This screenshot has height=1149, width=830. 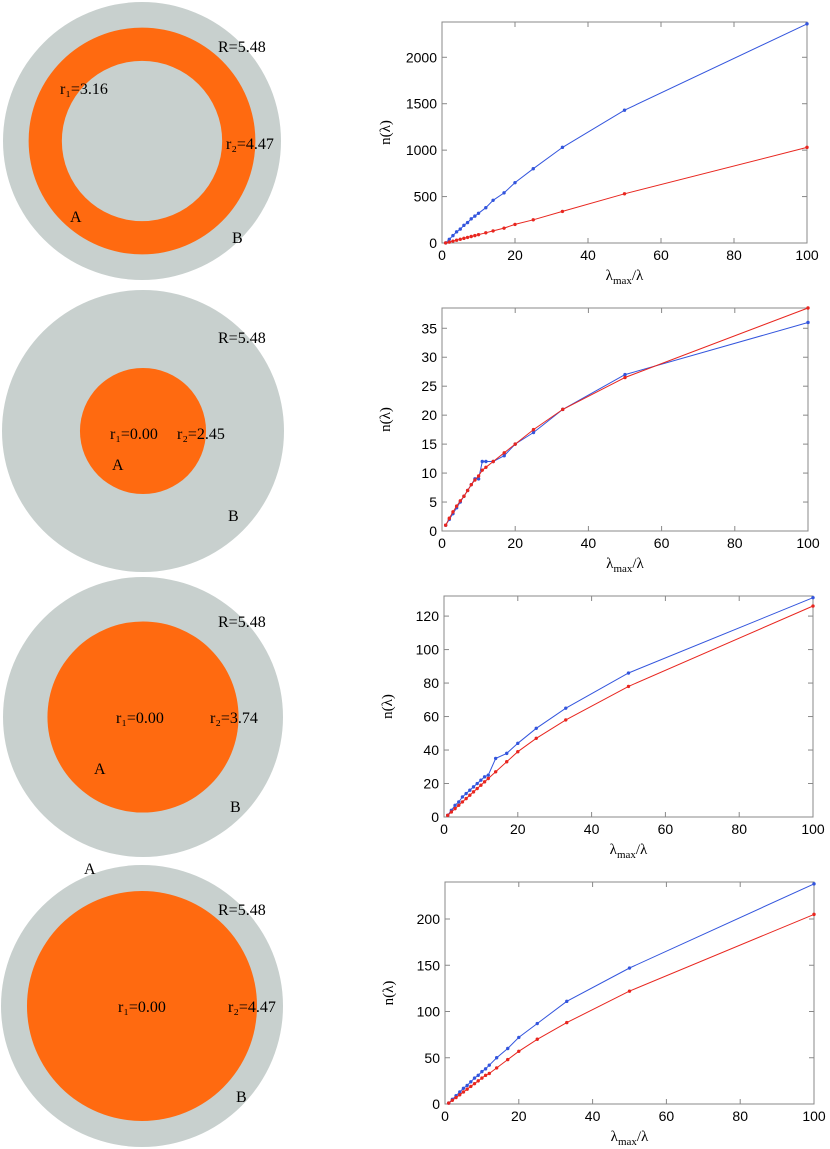 I want to click on series-red, so click(x=626, y=416).